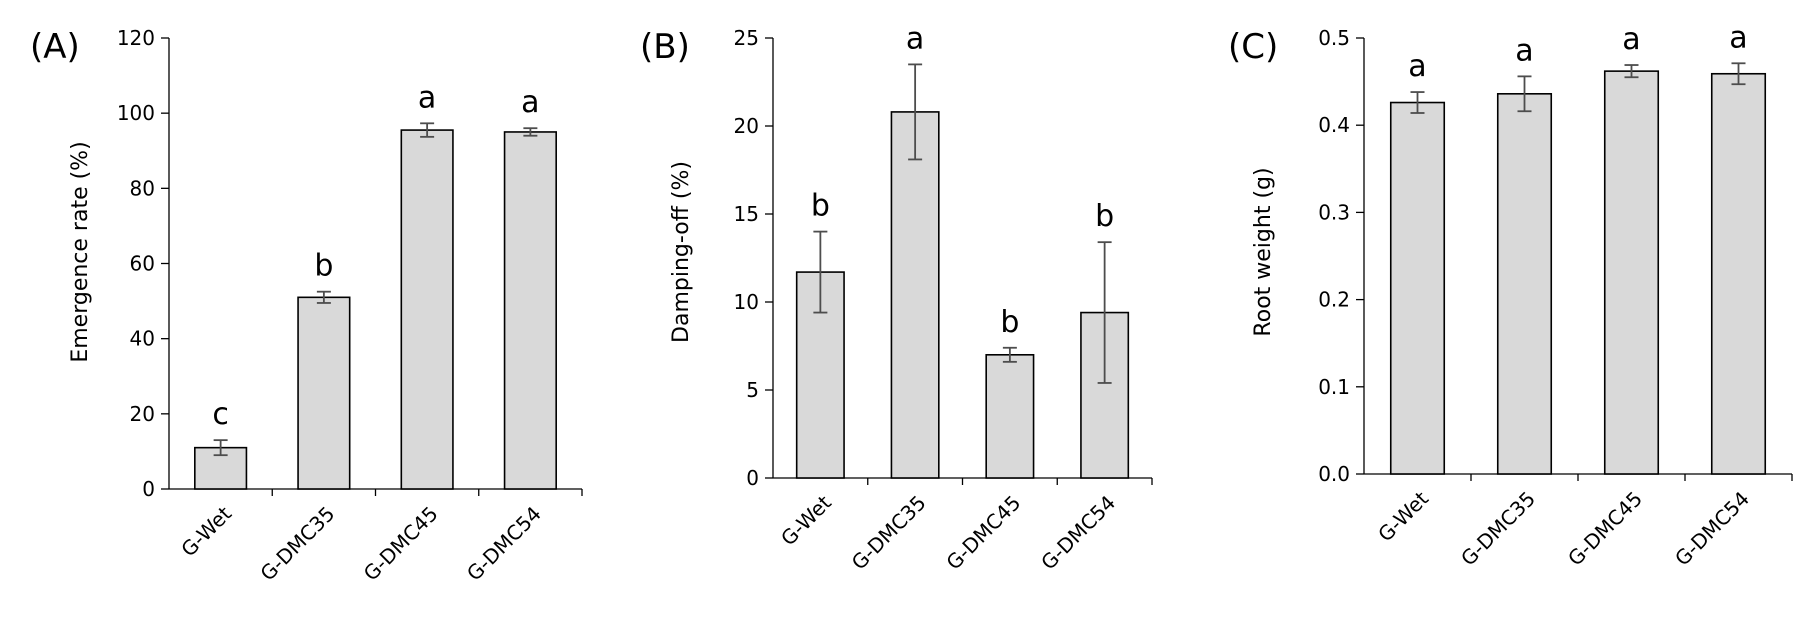 The width and height of the screenshot is (1815, 626). I want to click on y-tick-label: 0.3, so click(1334, 212).